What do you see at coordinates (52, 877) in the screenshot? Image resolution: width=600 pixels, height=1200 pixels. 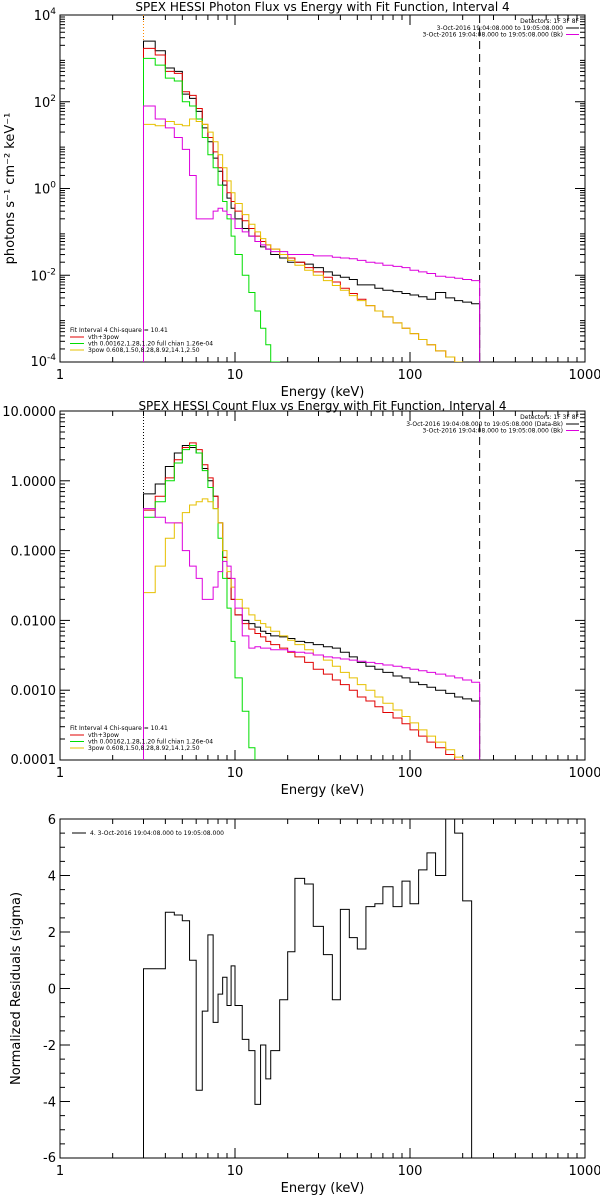 I see `y-tick-label: 4` at bounding box center [52, 877].